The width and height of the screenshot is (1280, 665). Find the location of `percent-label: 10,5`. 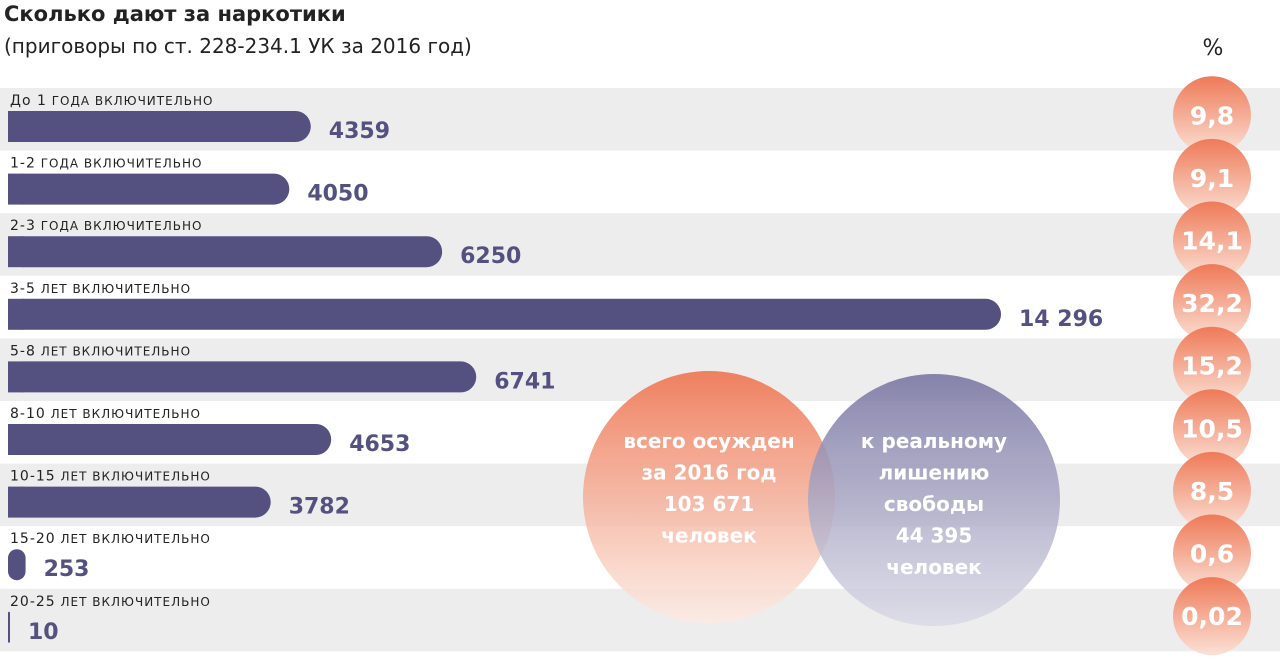

percent-label: 10,5 is located at coordinates (1212, 428).